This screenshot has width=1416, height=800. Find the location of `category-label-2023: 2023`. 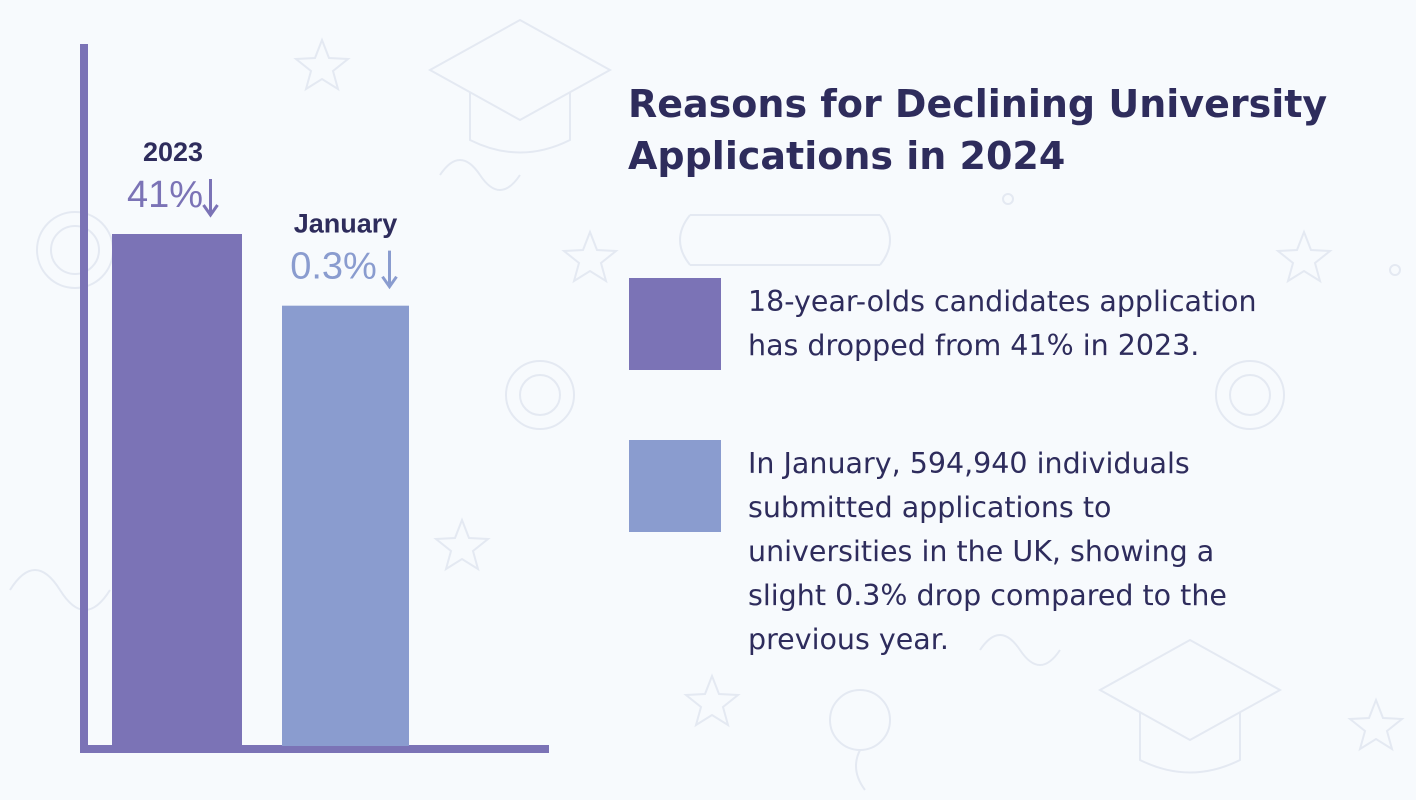

category-label-2023: 2023 is located at coordinates (173, 152).